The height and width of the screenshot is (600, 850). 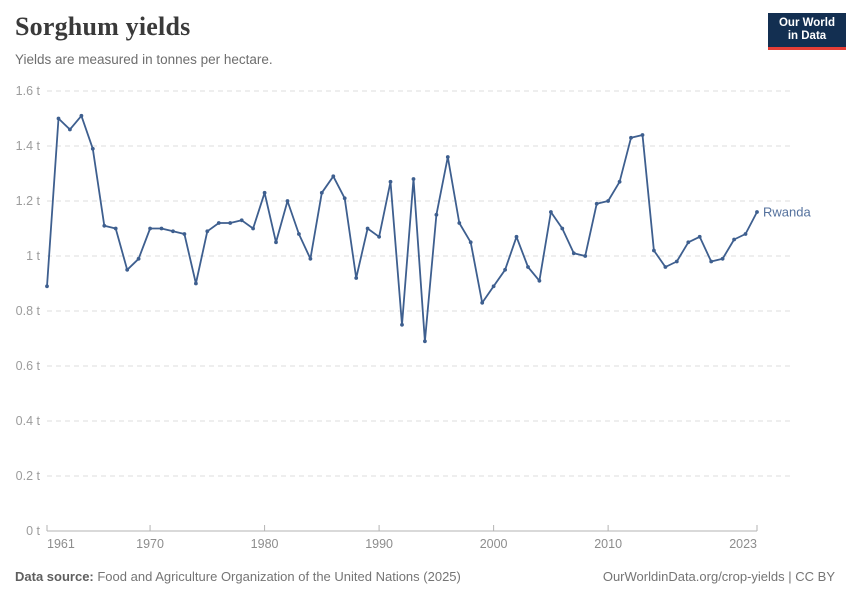 What do you see at coordinates (28, 476) in the screenshot?
I see `y-axis-tick-label: 0.2 t` at bounding box center [28, 476].